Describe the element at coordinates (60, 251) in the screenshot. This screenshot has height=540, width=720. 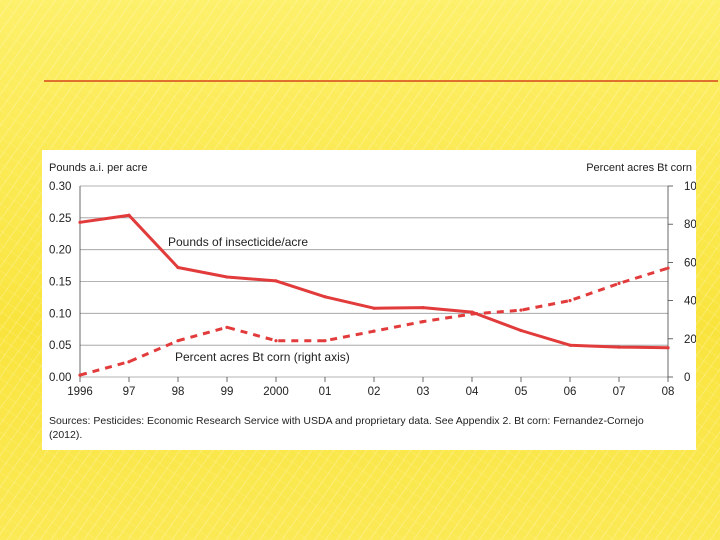
I see `left-tick-label: 0.20` at that location.